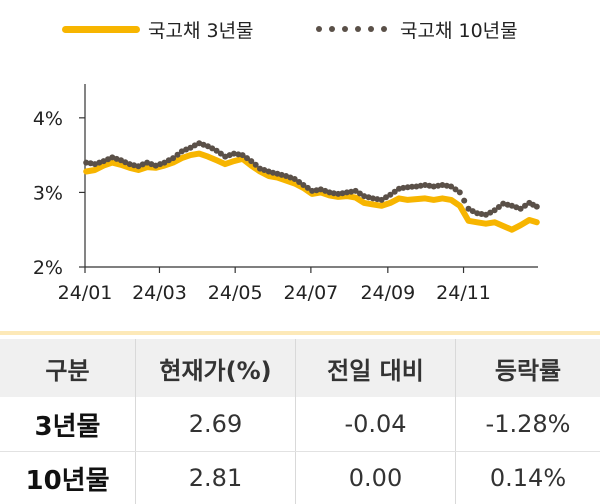 This screenshot has height=504, width=600. What do you see at coordinates (235, 293) in the screenshot?
I see `x-tick-label: 24/05` at bounding box center [235, 293].